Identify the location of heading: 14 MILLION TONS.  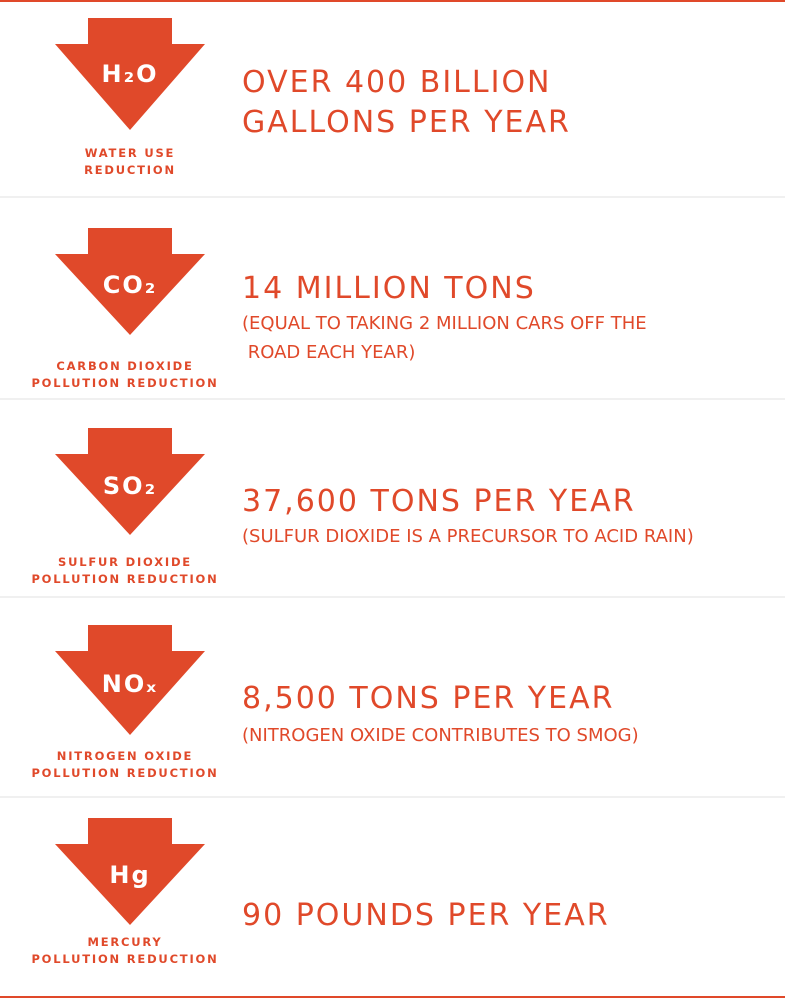
(389, 288).